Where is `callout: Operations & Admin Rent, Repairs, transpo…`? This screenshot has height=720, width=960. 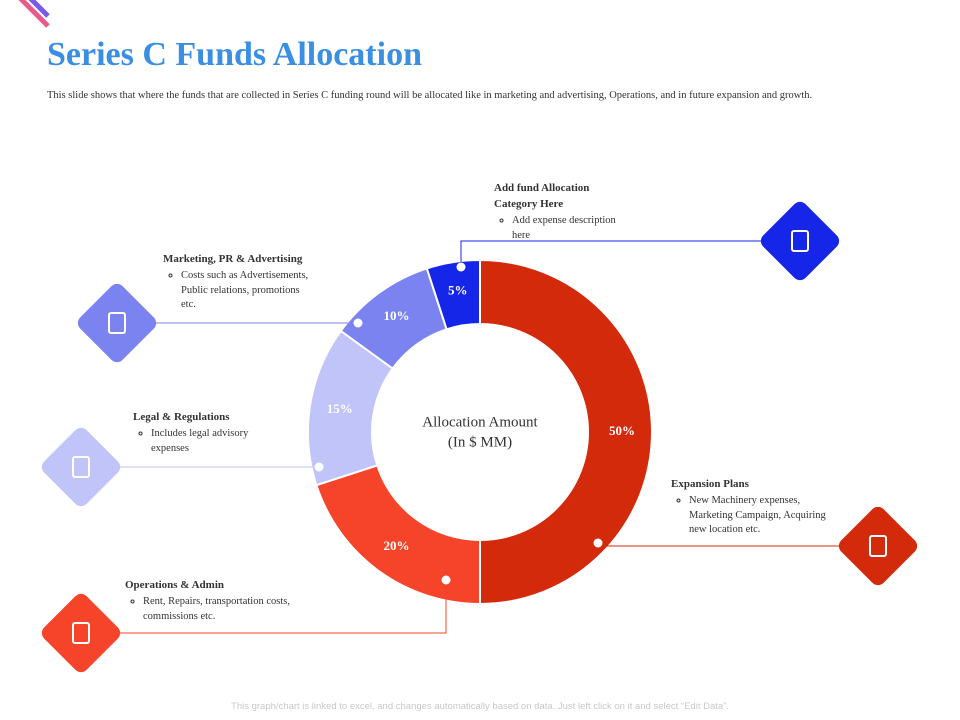
callout: Operations & Admin Rent, Repairs, transpo… is located at coordinates (225, 600).